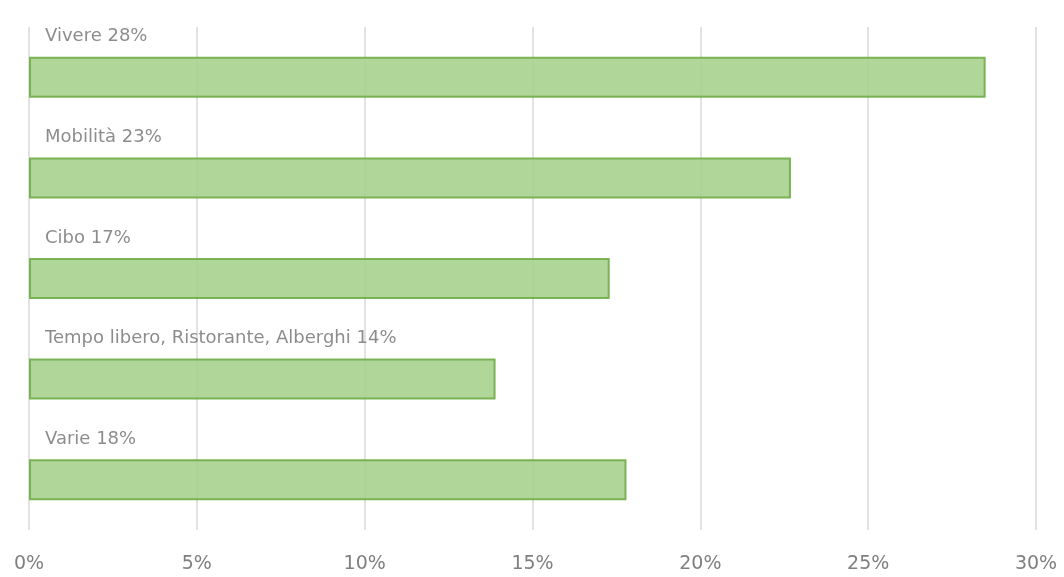  What do you see at coordinates (220, 337) in the screenshot?
I see `y-tick-label: Tempo libero, Ristorante, Alberghi 14%` at bounding box center [220, 337].